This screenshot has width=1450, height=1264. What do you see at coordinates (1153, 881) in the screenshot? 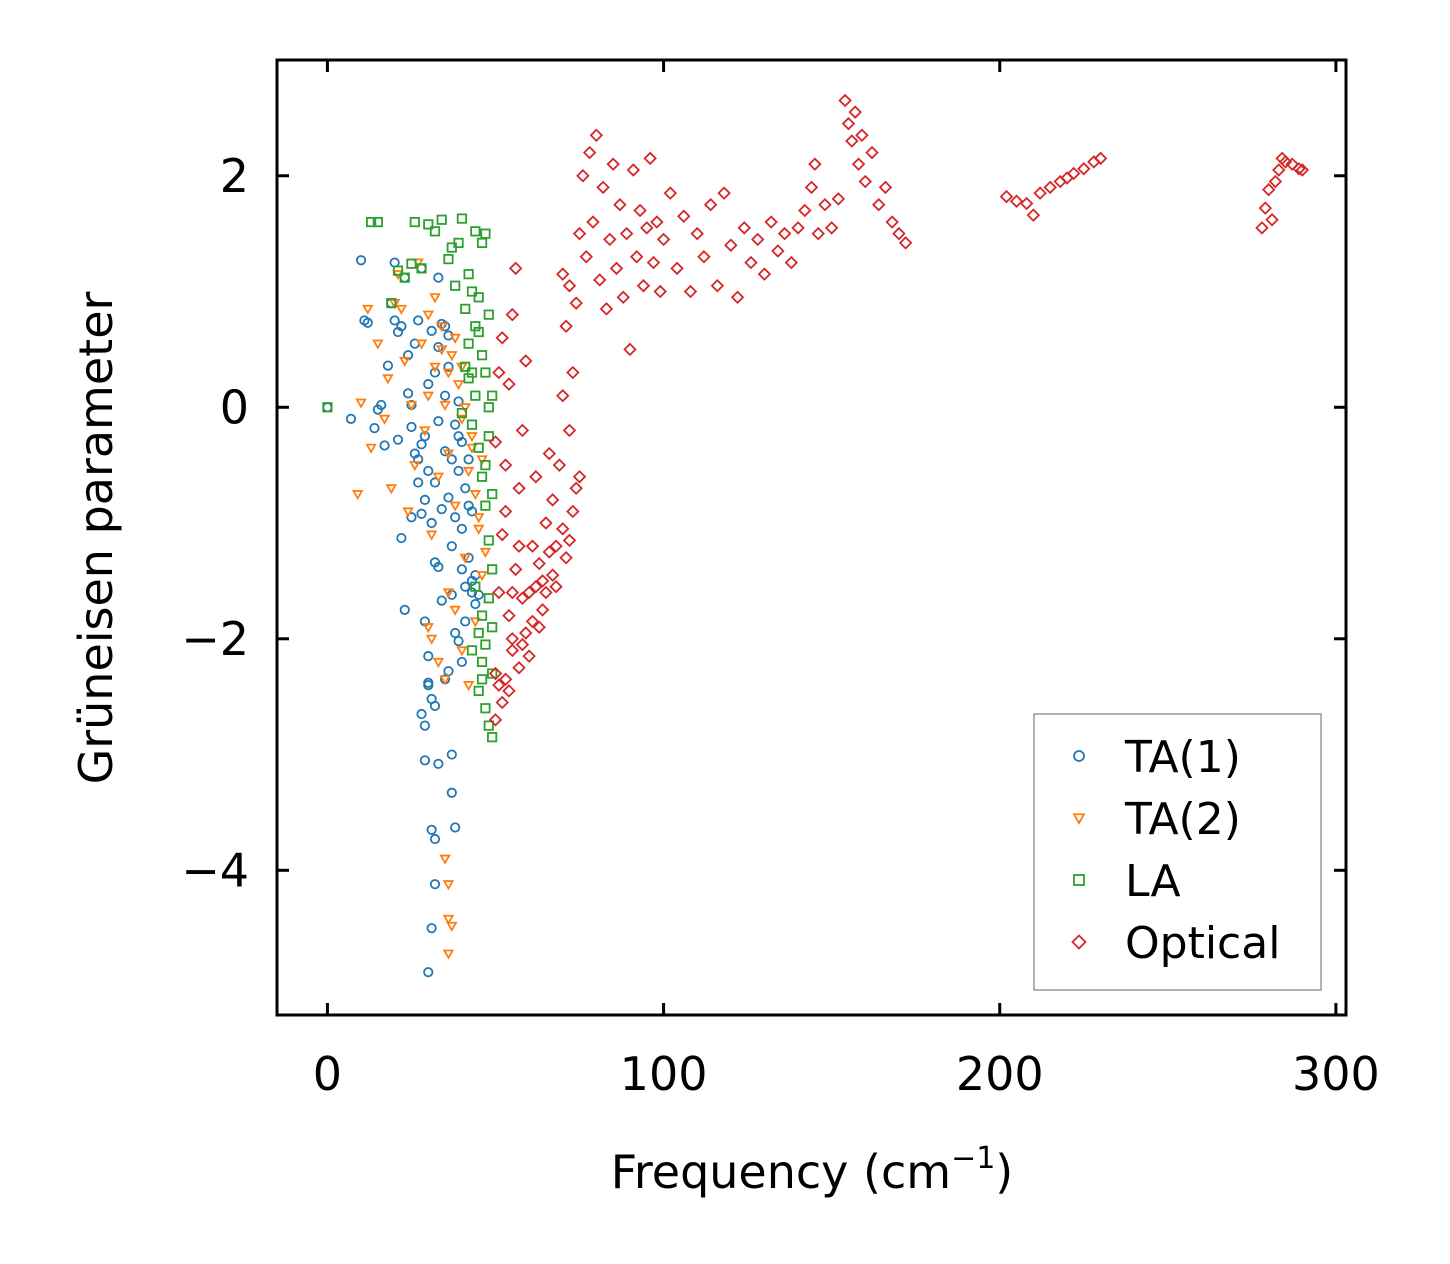
I see `legend-label-la: LA` at bounding box center [1153, 881].